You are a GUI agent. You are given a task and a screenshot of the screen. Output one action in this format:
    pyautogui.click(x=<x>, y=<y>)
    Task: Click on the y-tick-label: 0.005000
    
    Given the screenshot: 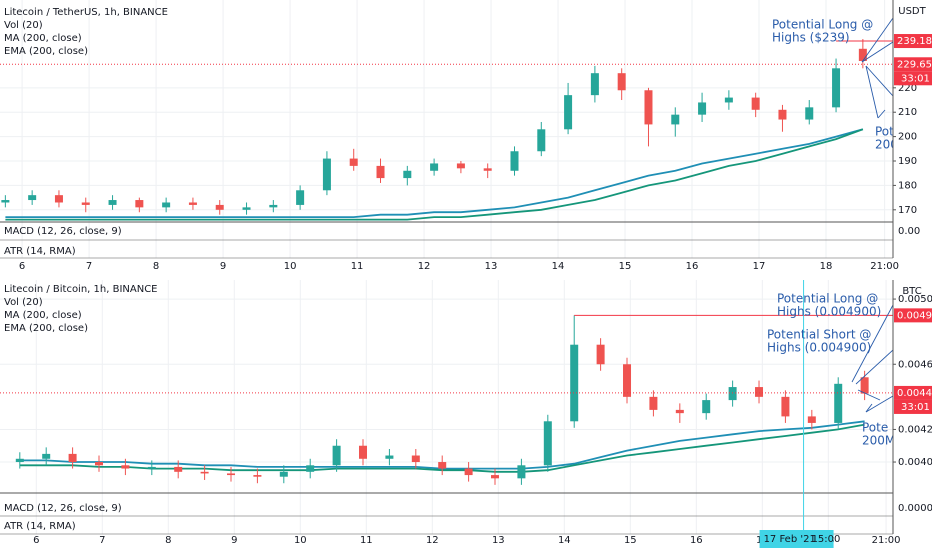 What is the action you would take?
    pyautogui.click(x=915, y=299)
    